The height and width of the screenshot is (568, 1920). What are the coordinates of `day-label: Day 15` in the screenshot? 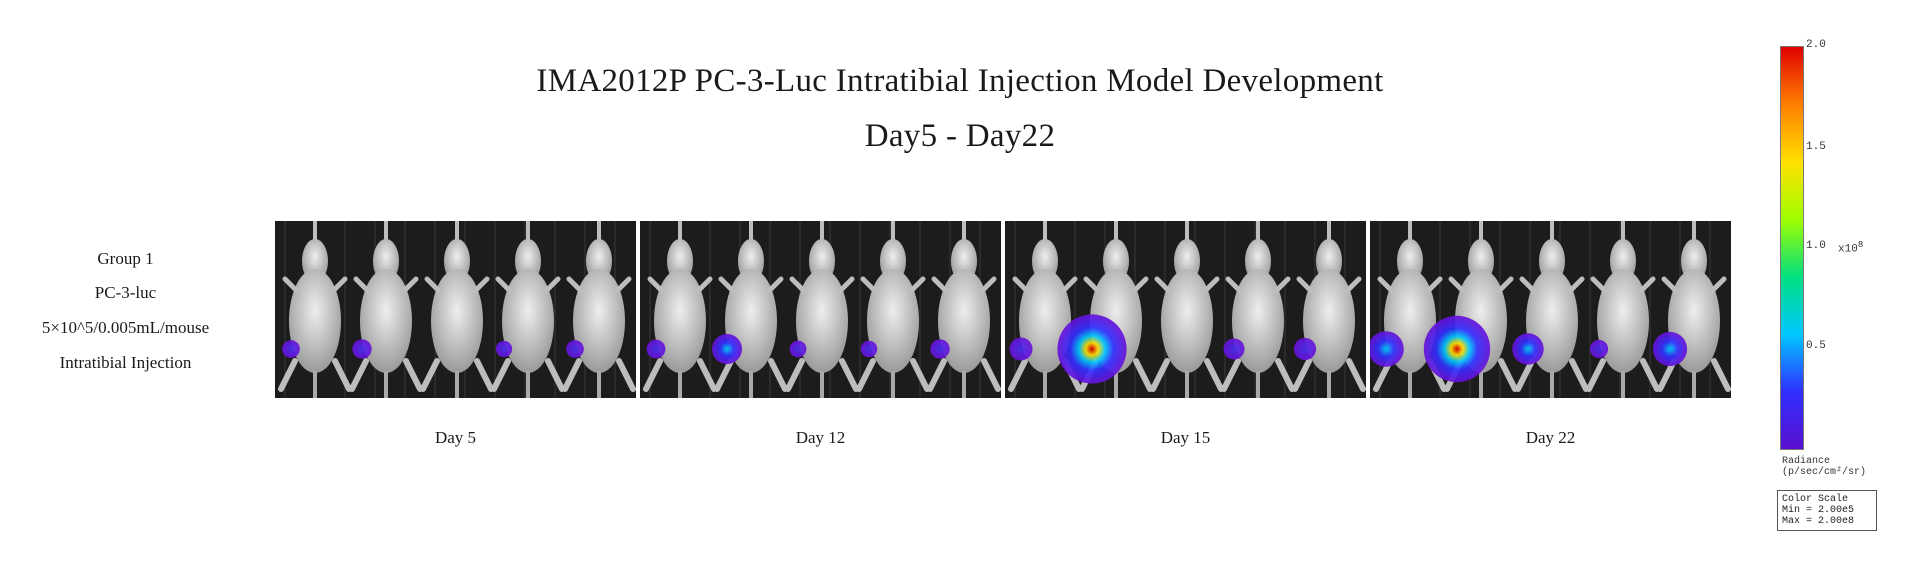 It's located at (1185, 437).